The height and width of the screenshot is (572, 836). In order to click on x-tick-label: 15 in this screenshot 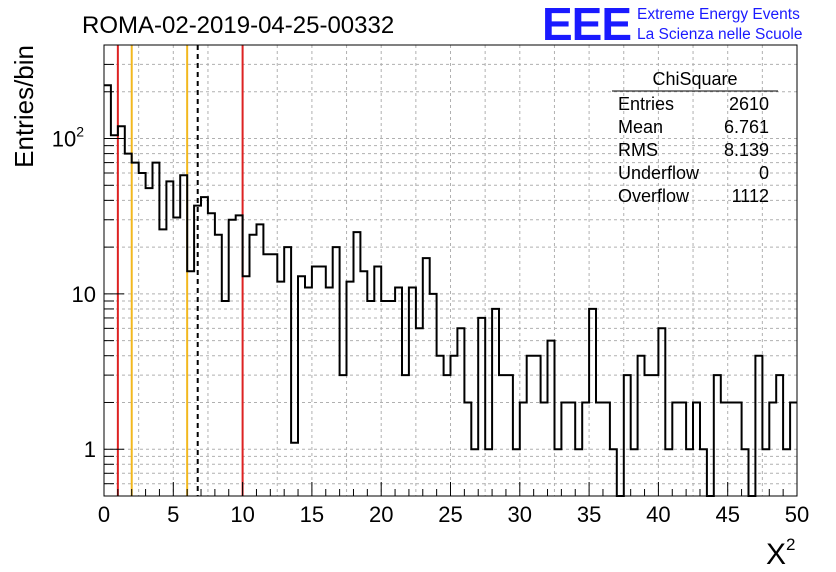, I will do `click(312, 514)`.